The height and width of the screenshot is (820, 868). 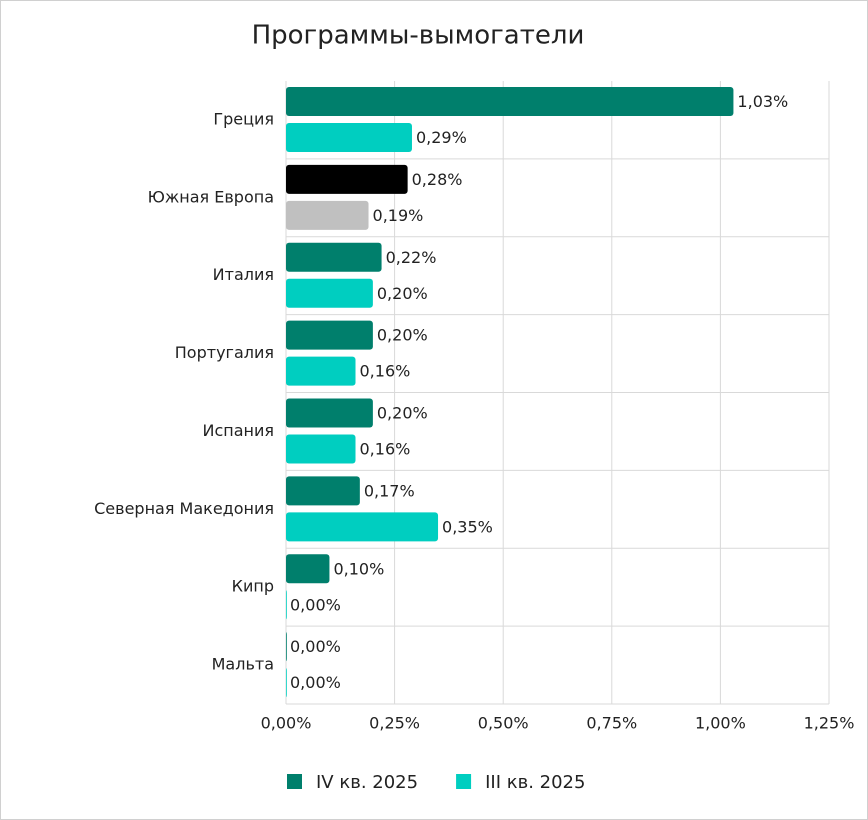 I want to click on x-tick-label: 0,25%, so click(x=394, y=723).